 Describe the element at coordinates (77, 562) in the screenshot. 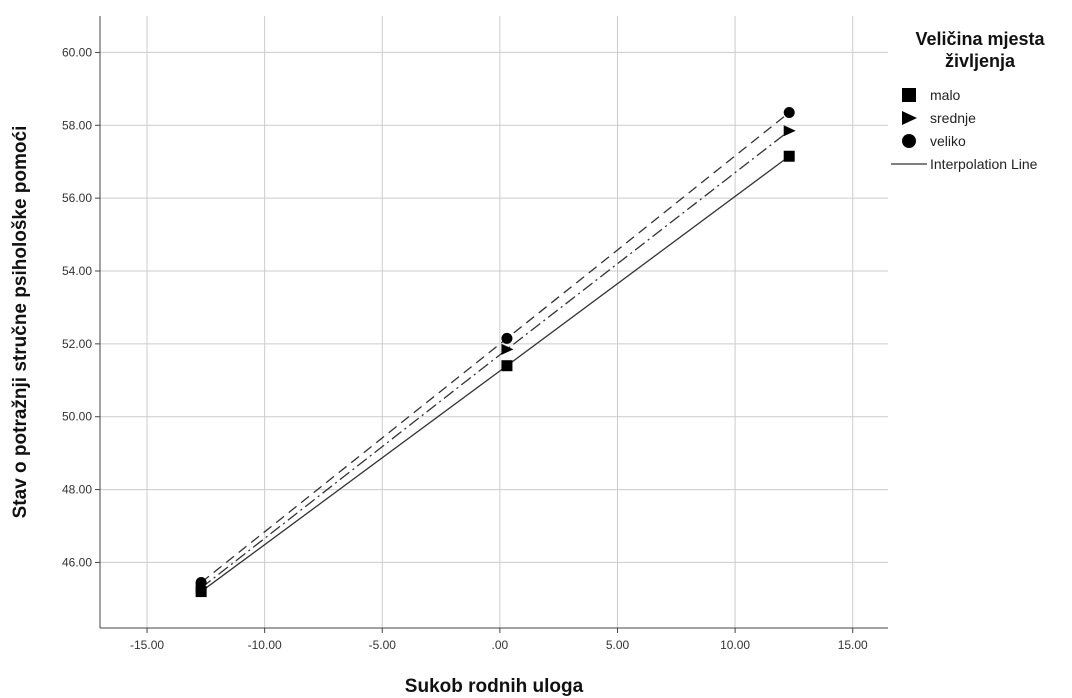

I see `y-tick-label: 46.00` at that location.